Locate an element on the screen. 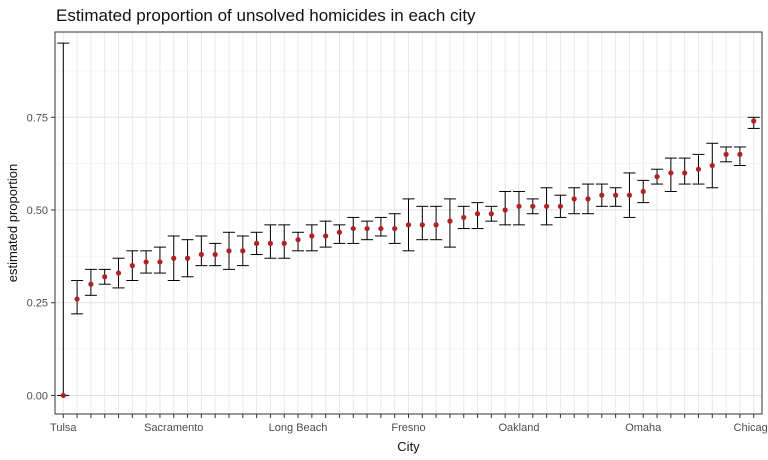 This screenshot has height=460, width=768. x-tick-label: Fresno is located at coordinates (408, 428).